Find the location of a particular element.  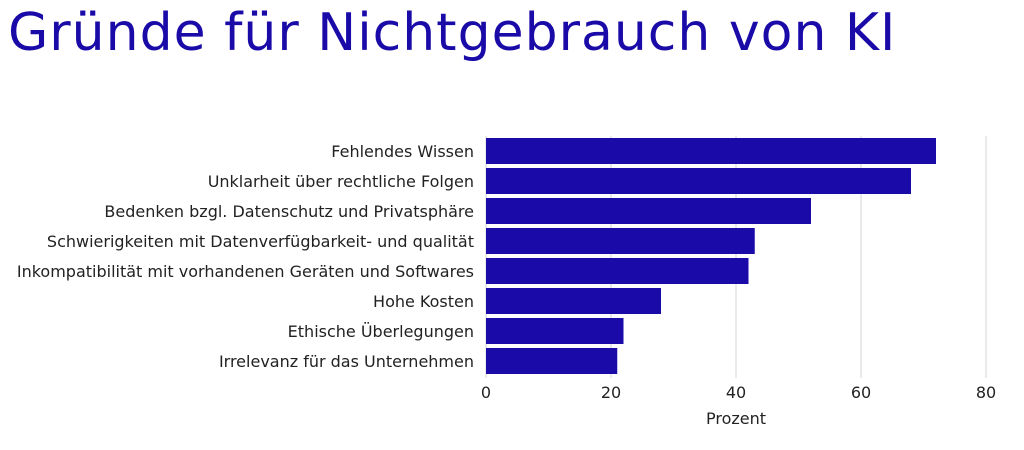

category-label: Fehlendes Wissen is located at coordinates (402, 151).